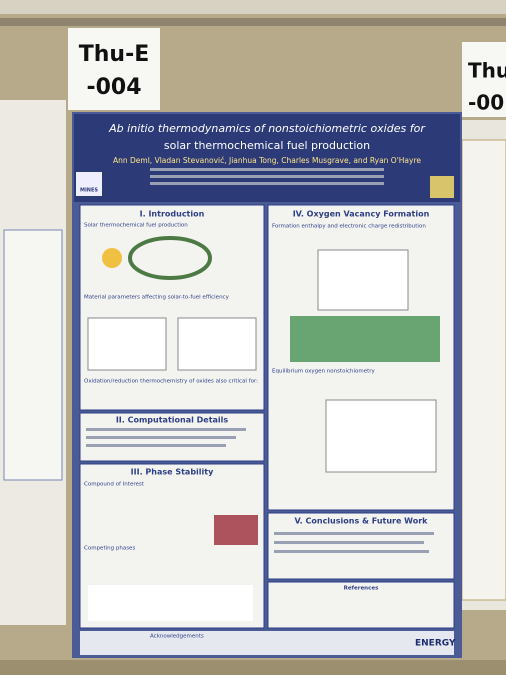 The height and width of the screenshot is (675, 506). Describe the element at coordinates (89, 191) in the screenshot. I see `logo-text: MINES` at that location.